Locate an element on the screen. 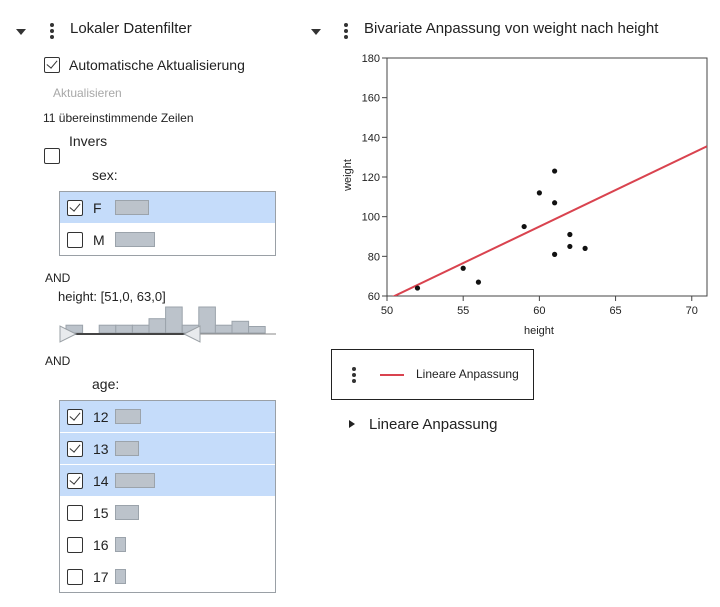  y-tick-label: 80 is located at coordinates (374, 257).